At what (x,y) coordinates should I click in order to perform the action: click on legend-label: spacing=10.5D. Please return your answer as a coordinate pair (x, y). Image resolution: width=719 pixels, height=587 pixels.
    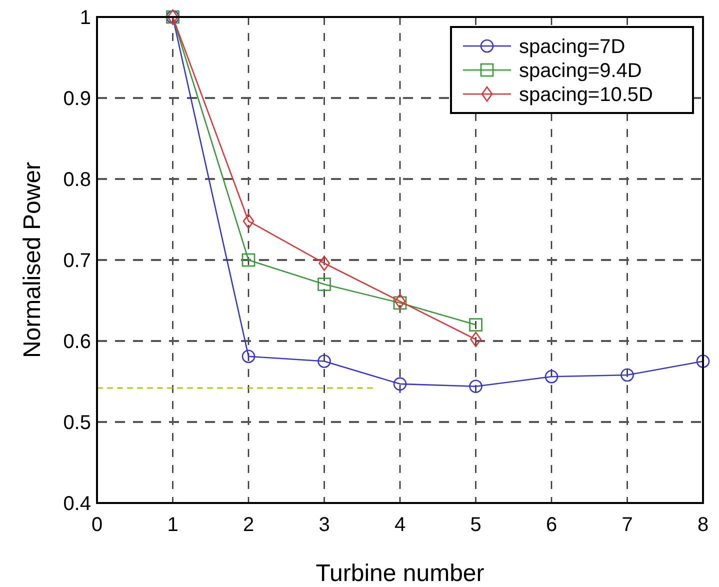
    Looking at the image, I should click on (586, 95).